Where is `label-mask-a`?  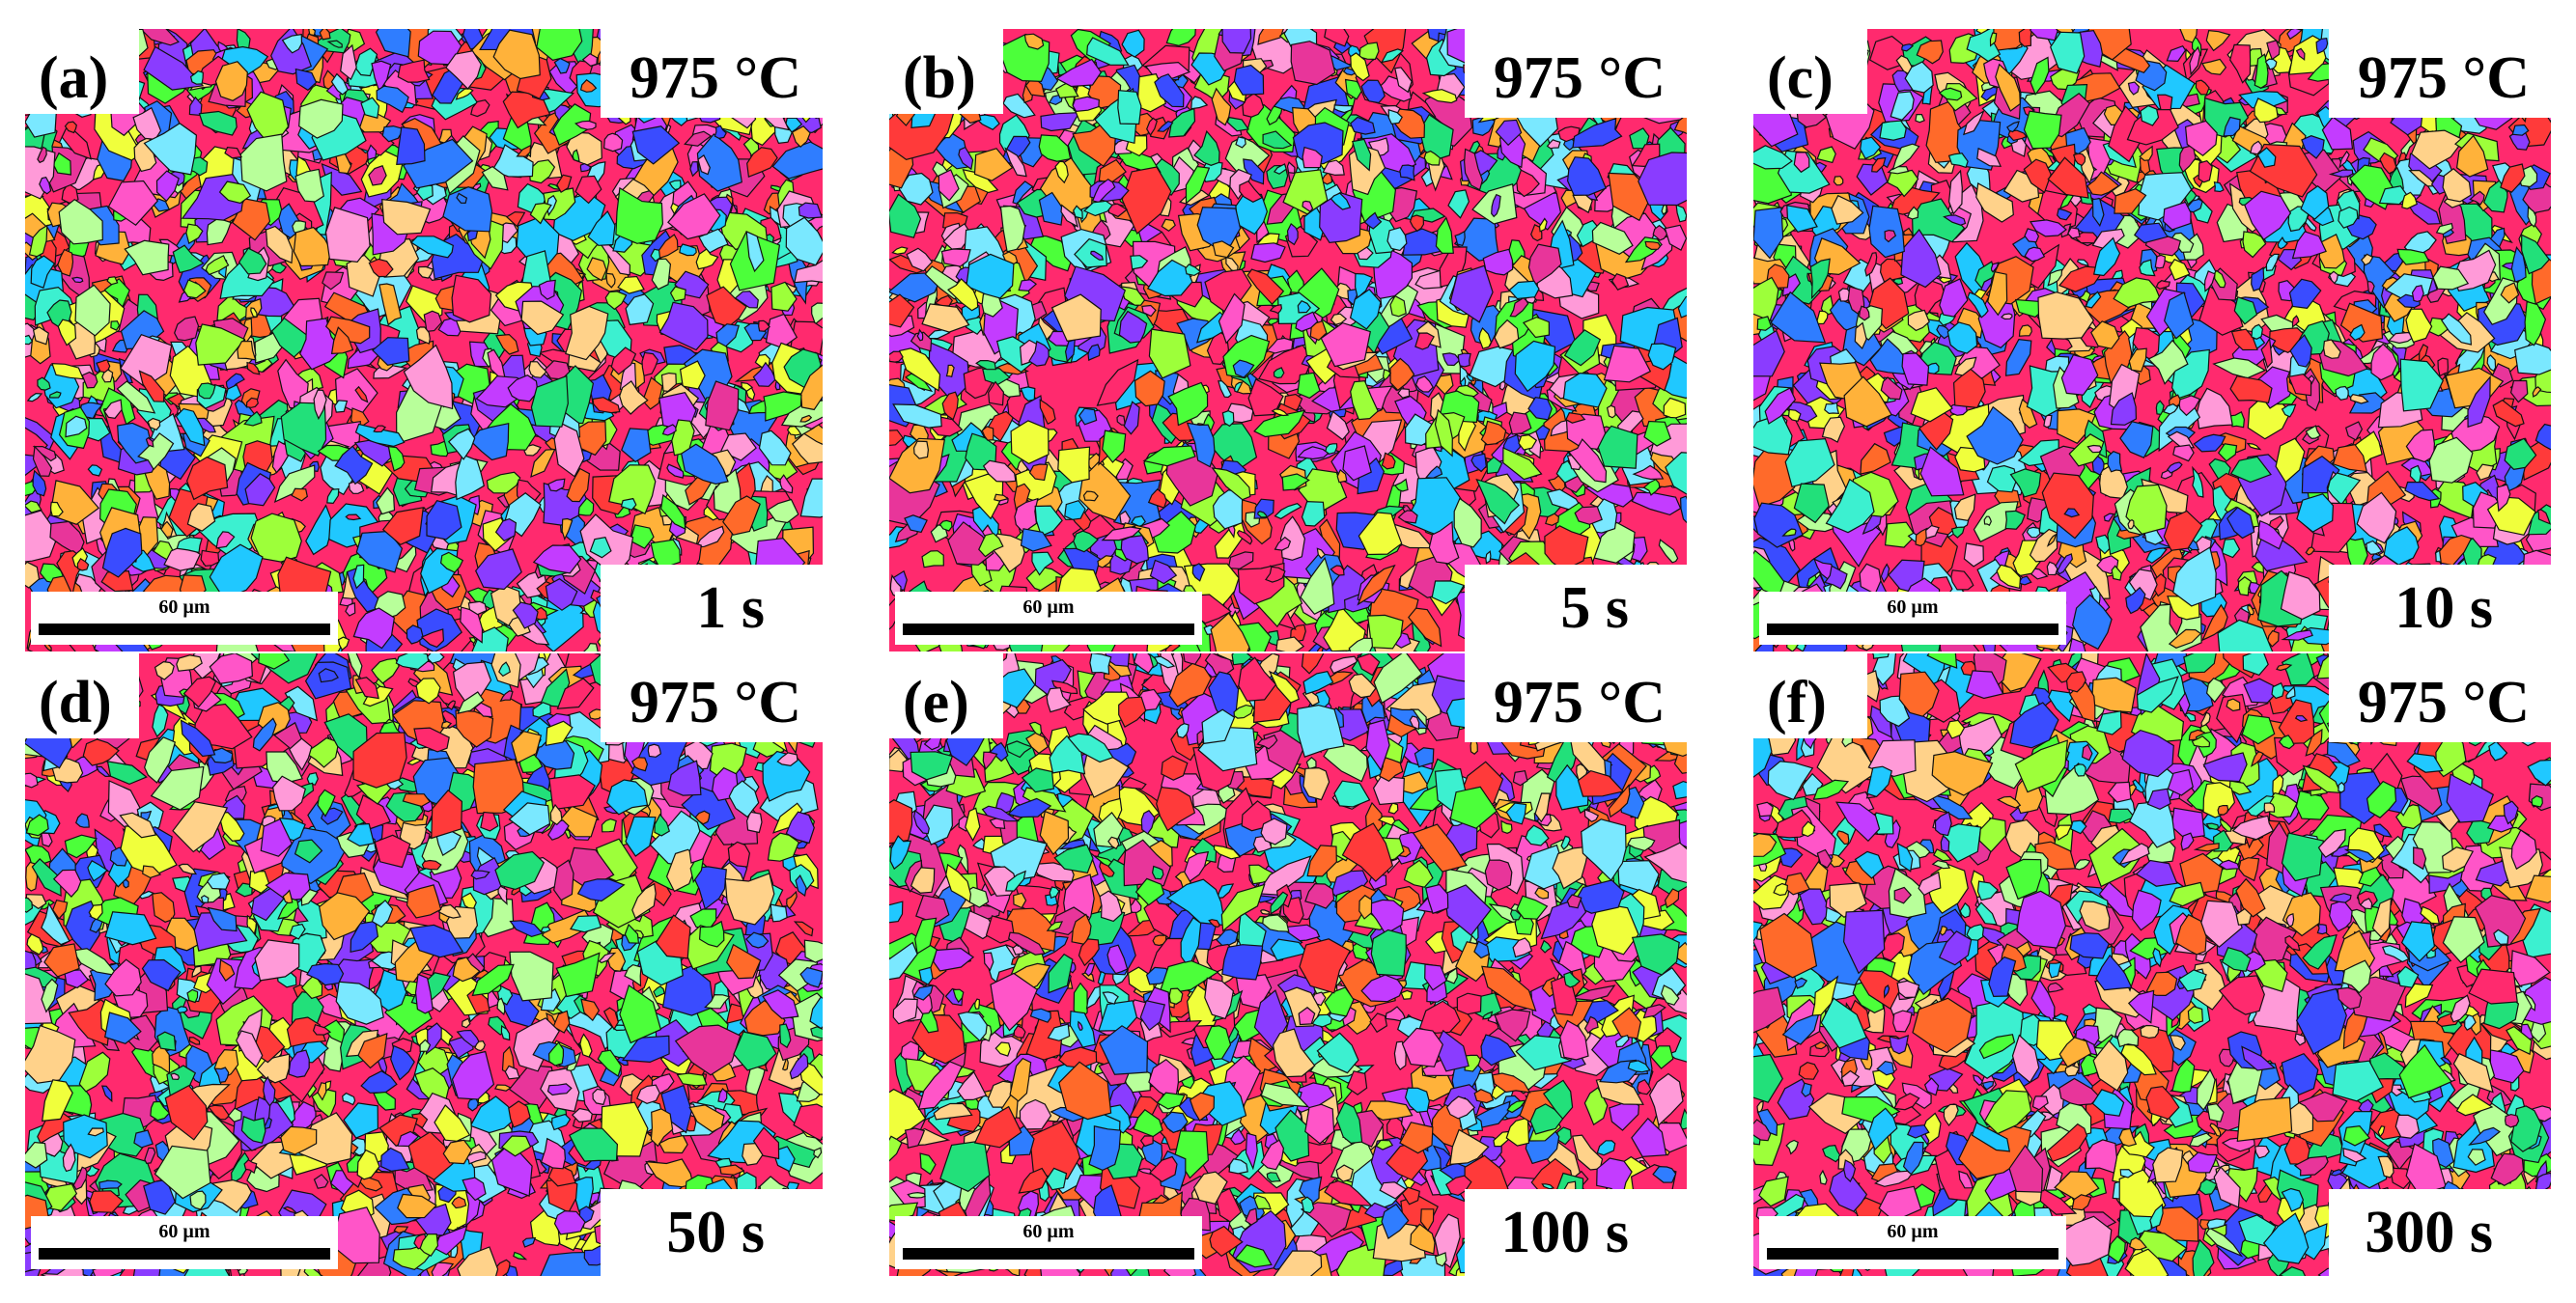 label-mask-a is located at coordinates (82, 72).